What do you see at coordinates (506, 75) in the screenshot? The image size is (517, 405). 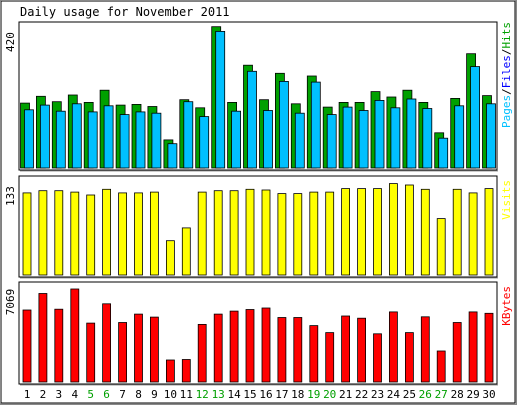 I see `legend-pages-files-hits: Pages/Files/Hits` at bounding box center [506, 75].